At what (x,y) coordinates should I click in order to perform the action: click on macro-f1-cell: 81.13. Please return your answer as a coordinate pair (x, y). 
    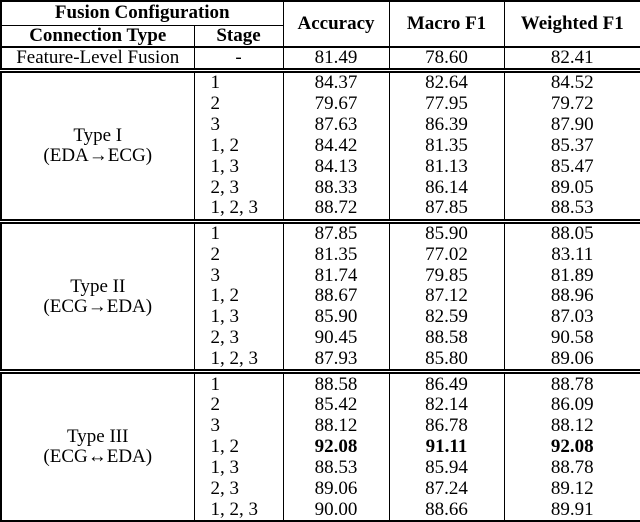
    Looking at the image, I should click on (446, 167).